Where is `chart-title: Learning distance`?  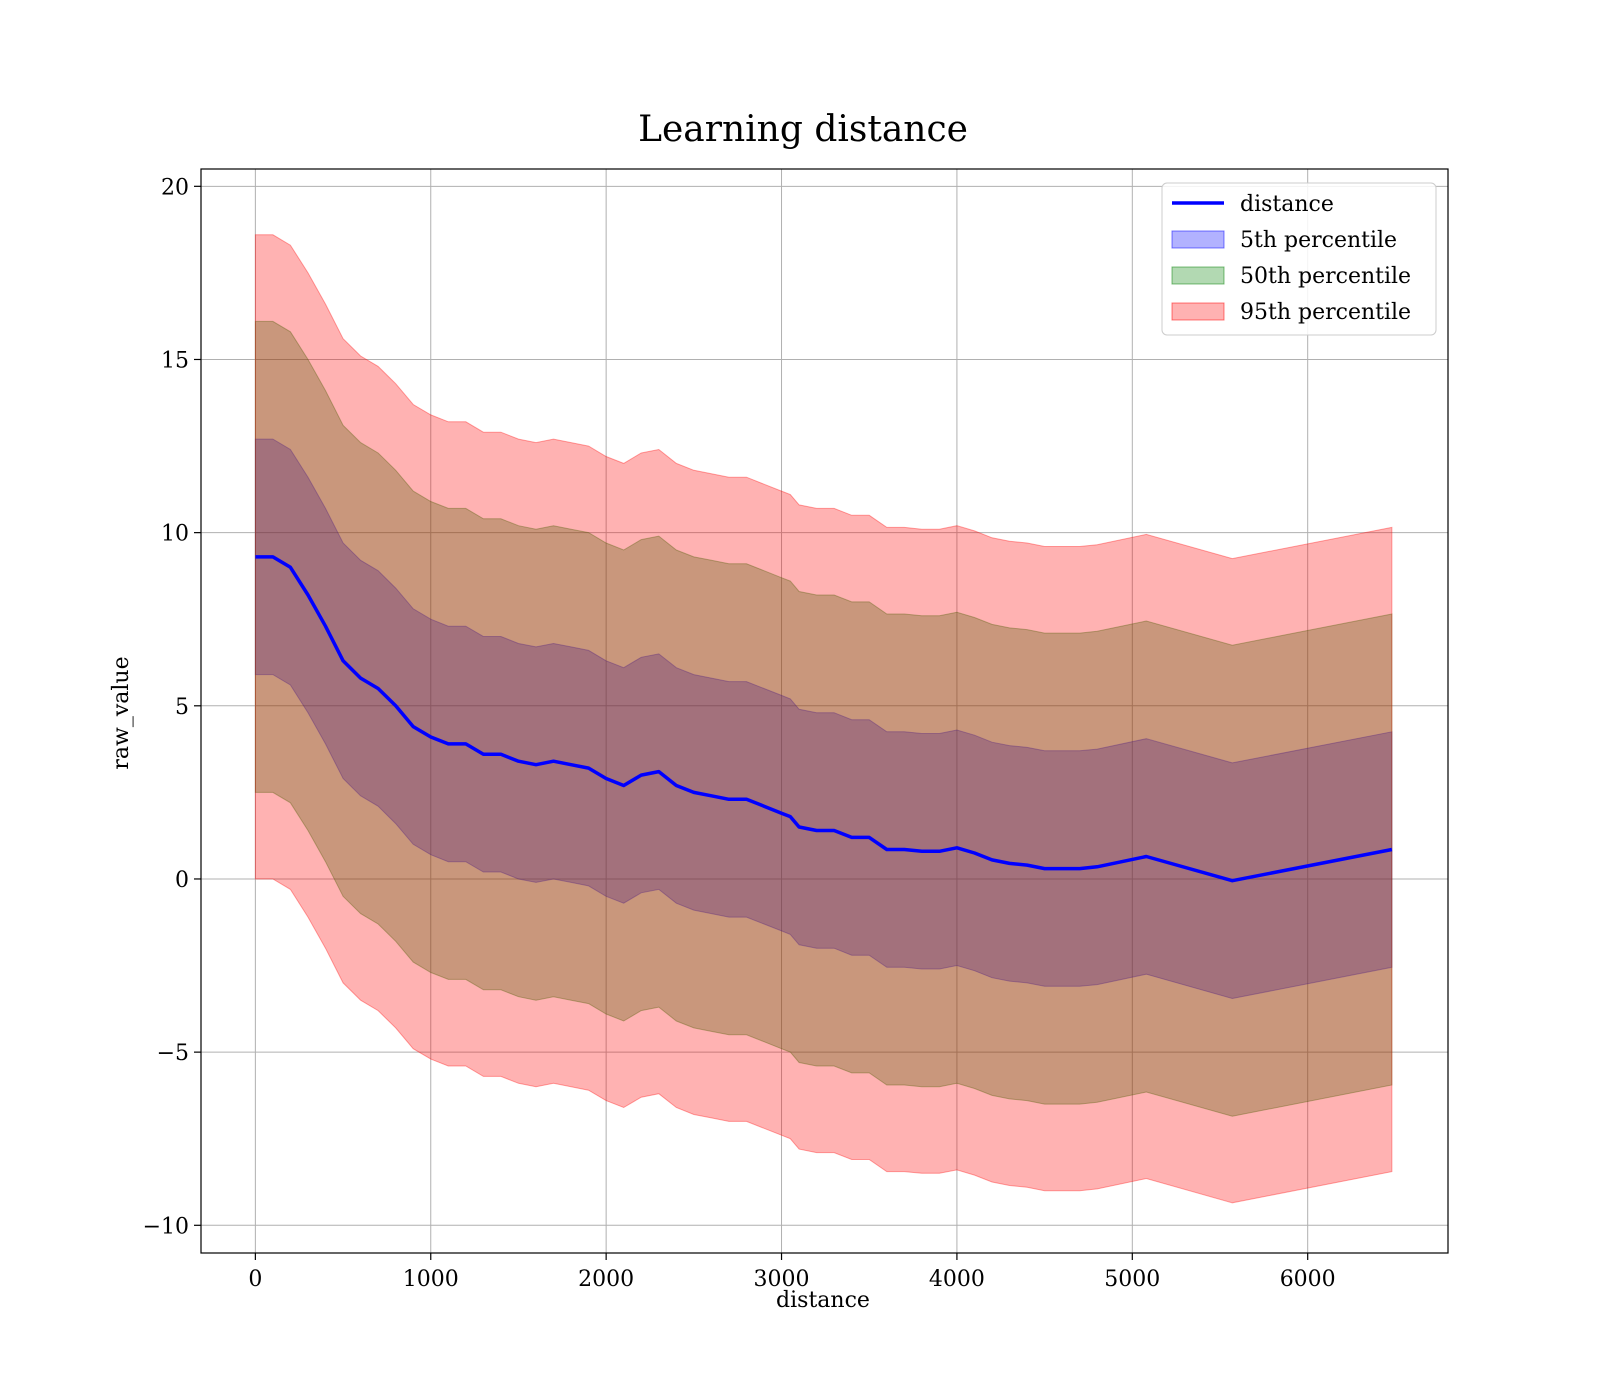
chart-title: Learning distance is located at coordinates (803, 129).